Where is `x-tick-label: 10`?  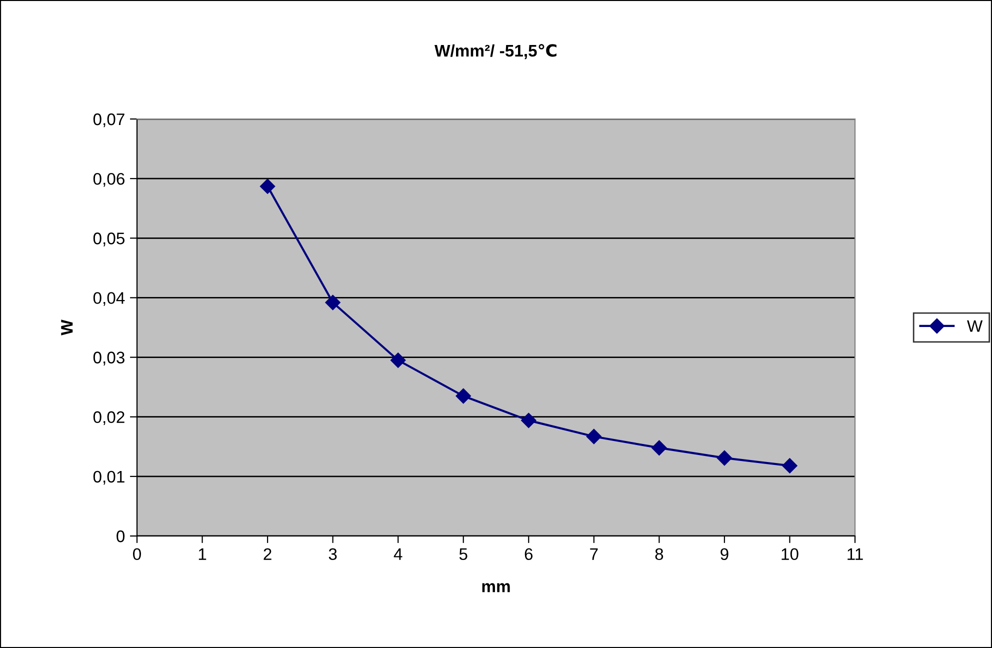
x-tick-label: 10 is located at coordinates (790, 554).